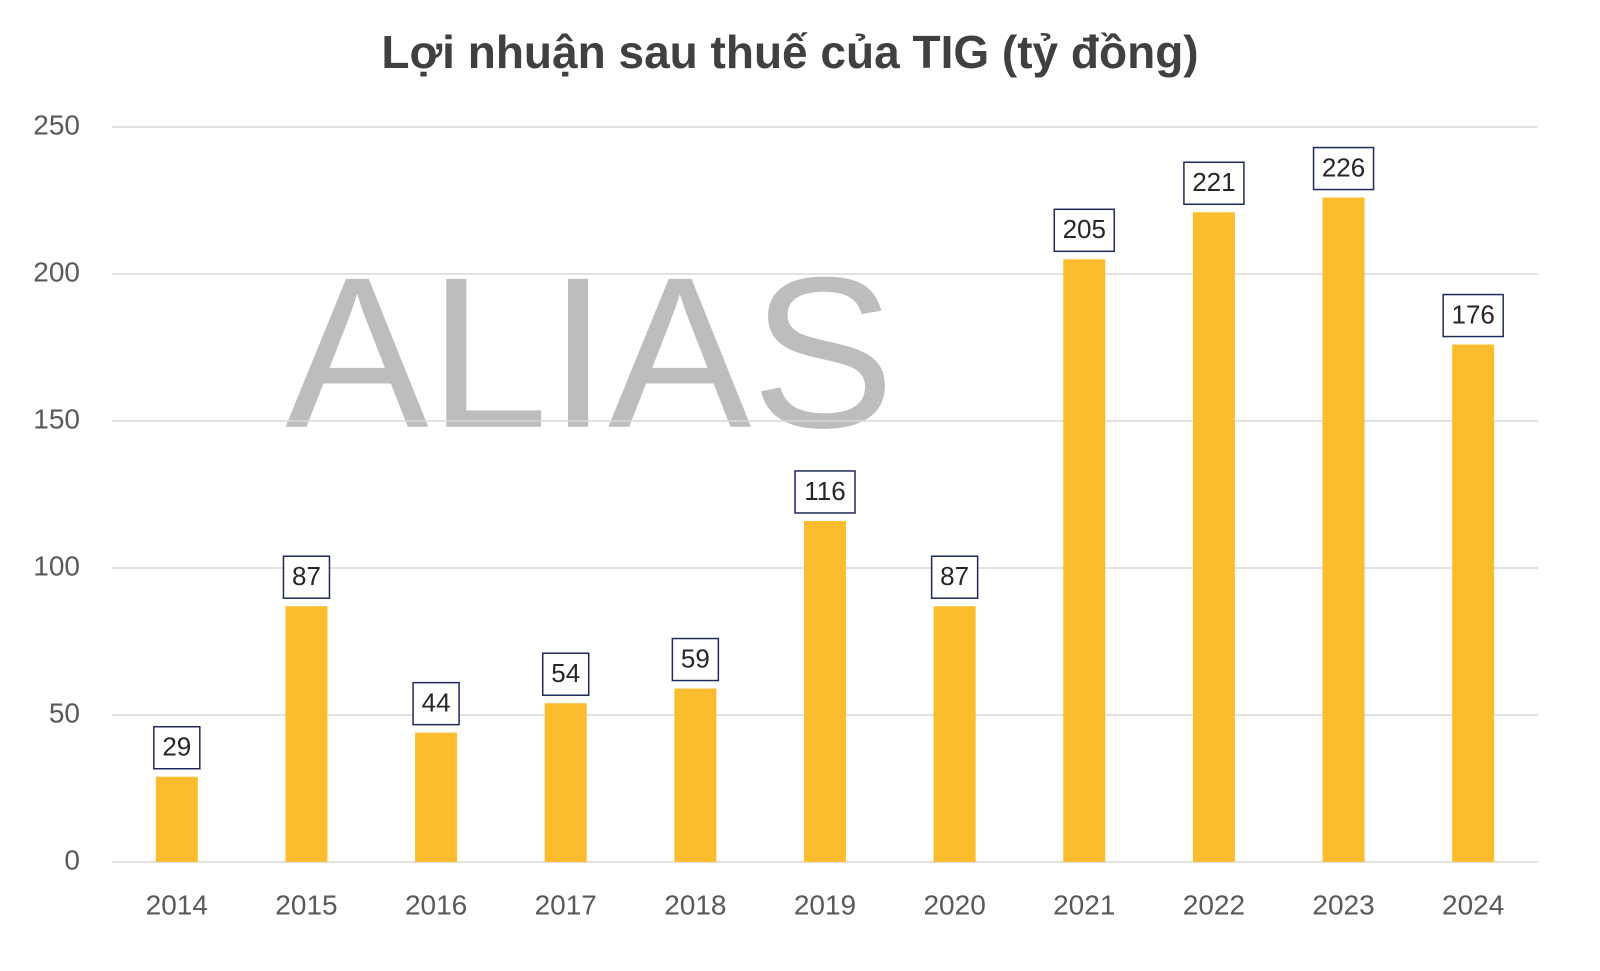 The height and width of the screenshot is (971, 1600). What do you see at coordinates (306, 904) in the screenshot?
I see `x-tick-label: 2015` at bounding box center [306, 904].